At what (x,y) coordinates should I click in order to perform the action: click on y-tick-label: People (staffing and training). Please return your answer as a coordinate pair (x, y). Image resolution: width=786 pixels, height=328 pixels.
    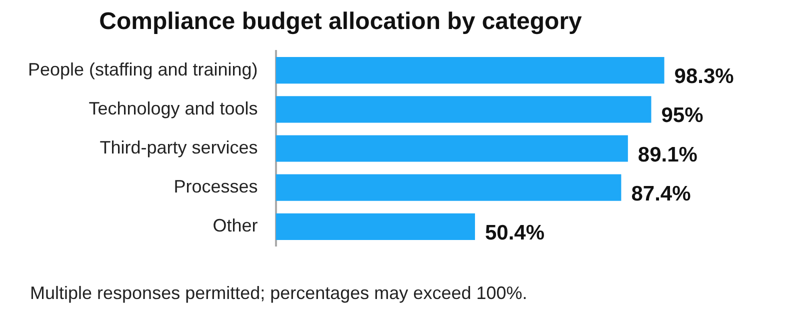
    Looking at the image, I should click on (143, 69).